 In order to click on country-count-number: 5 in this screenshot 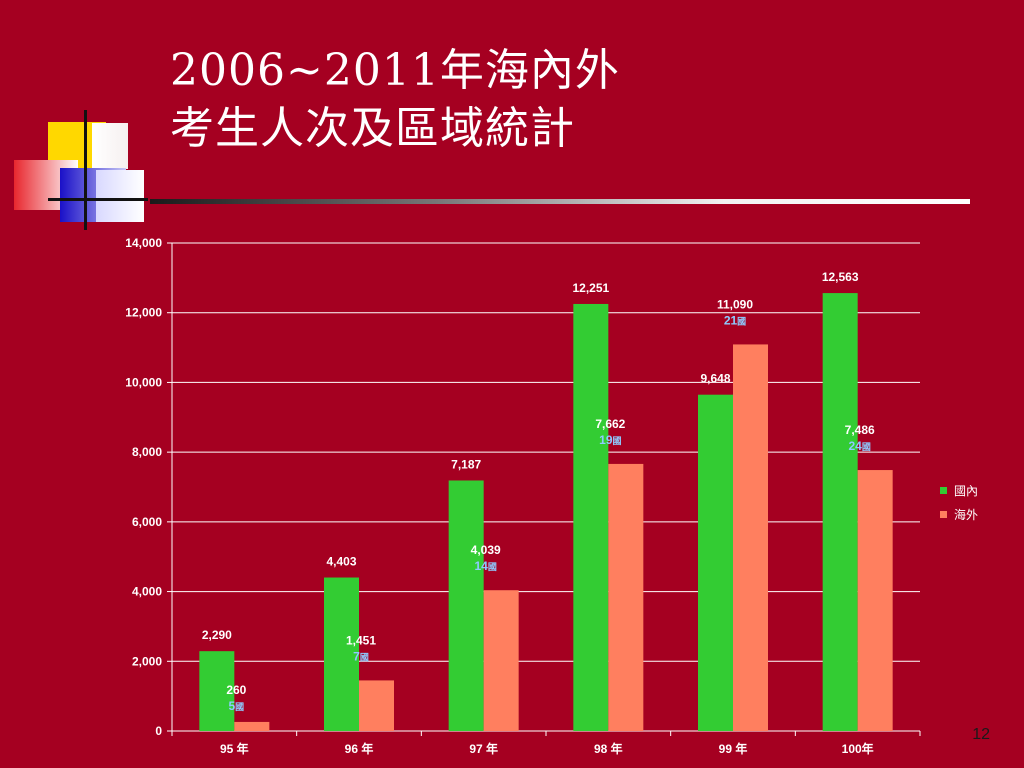, I will do `click(231, 706)`.